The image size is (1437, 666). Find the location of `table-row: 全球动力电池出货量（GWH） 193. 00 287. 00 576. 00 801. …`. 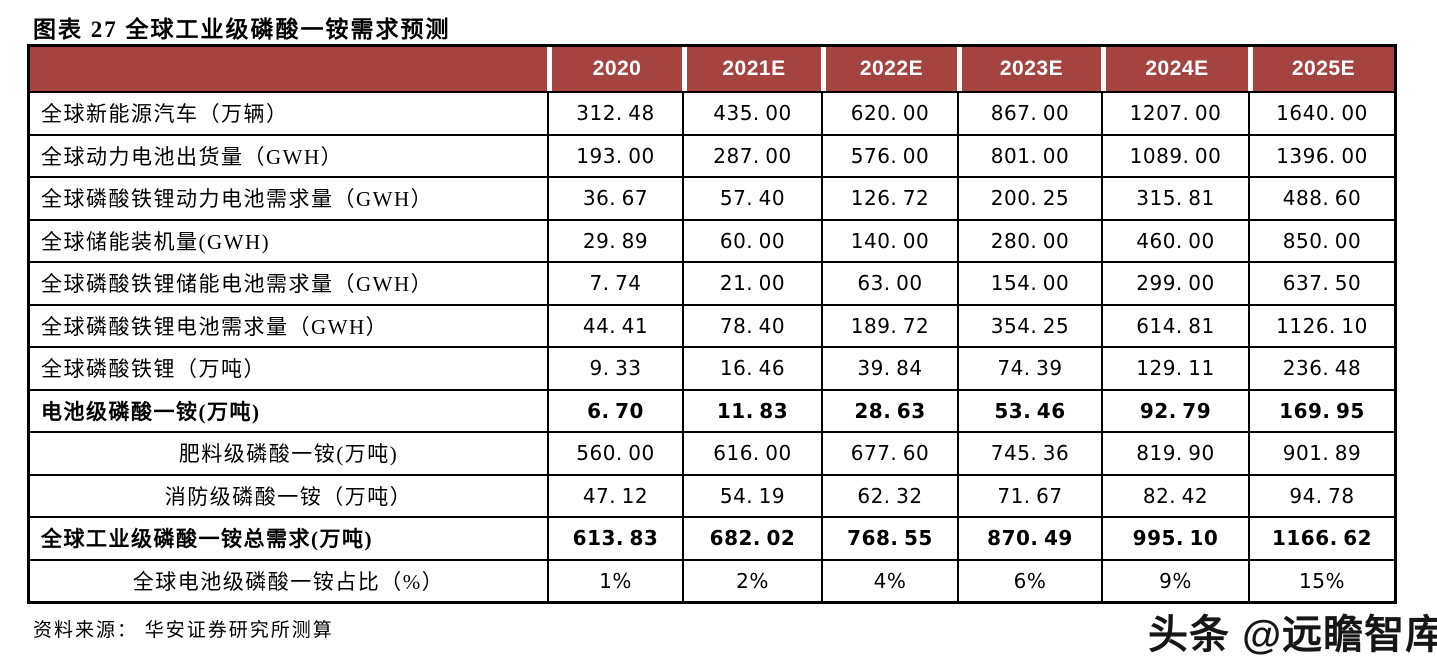

table-row: 全球动力电池出货量（GWH） 193. 00 287. 00 576. 00 801. … is located at coordinates (712, 154).